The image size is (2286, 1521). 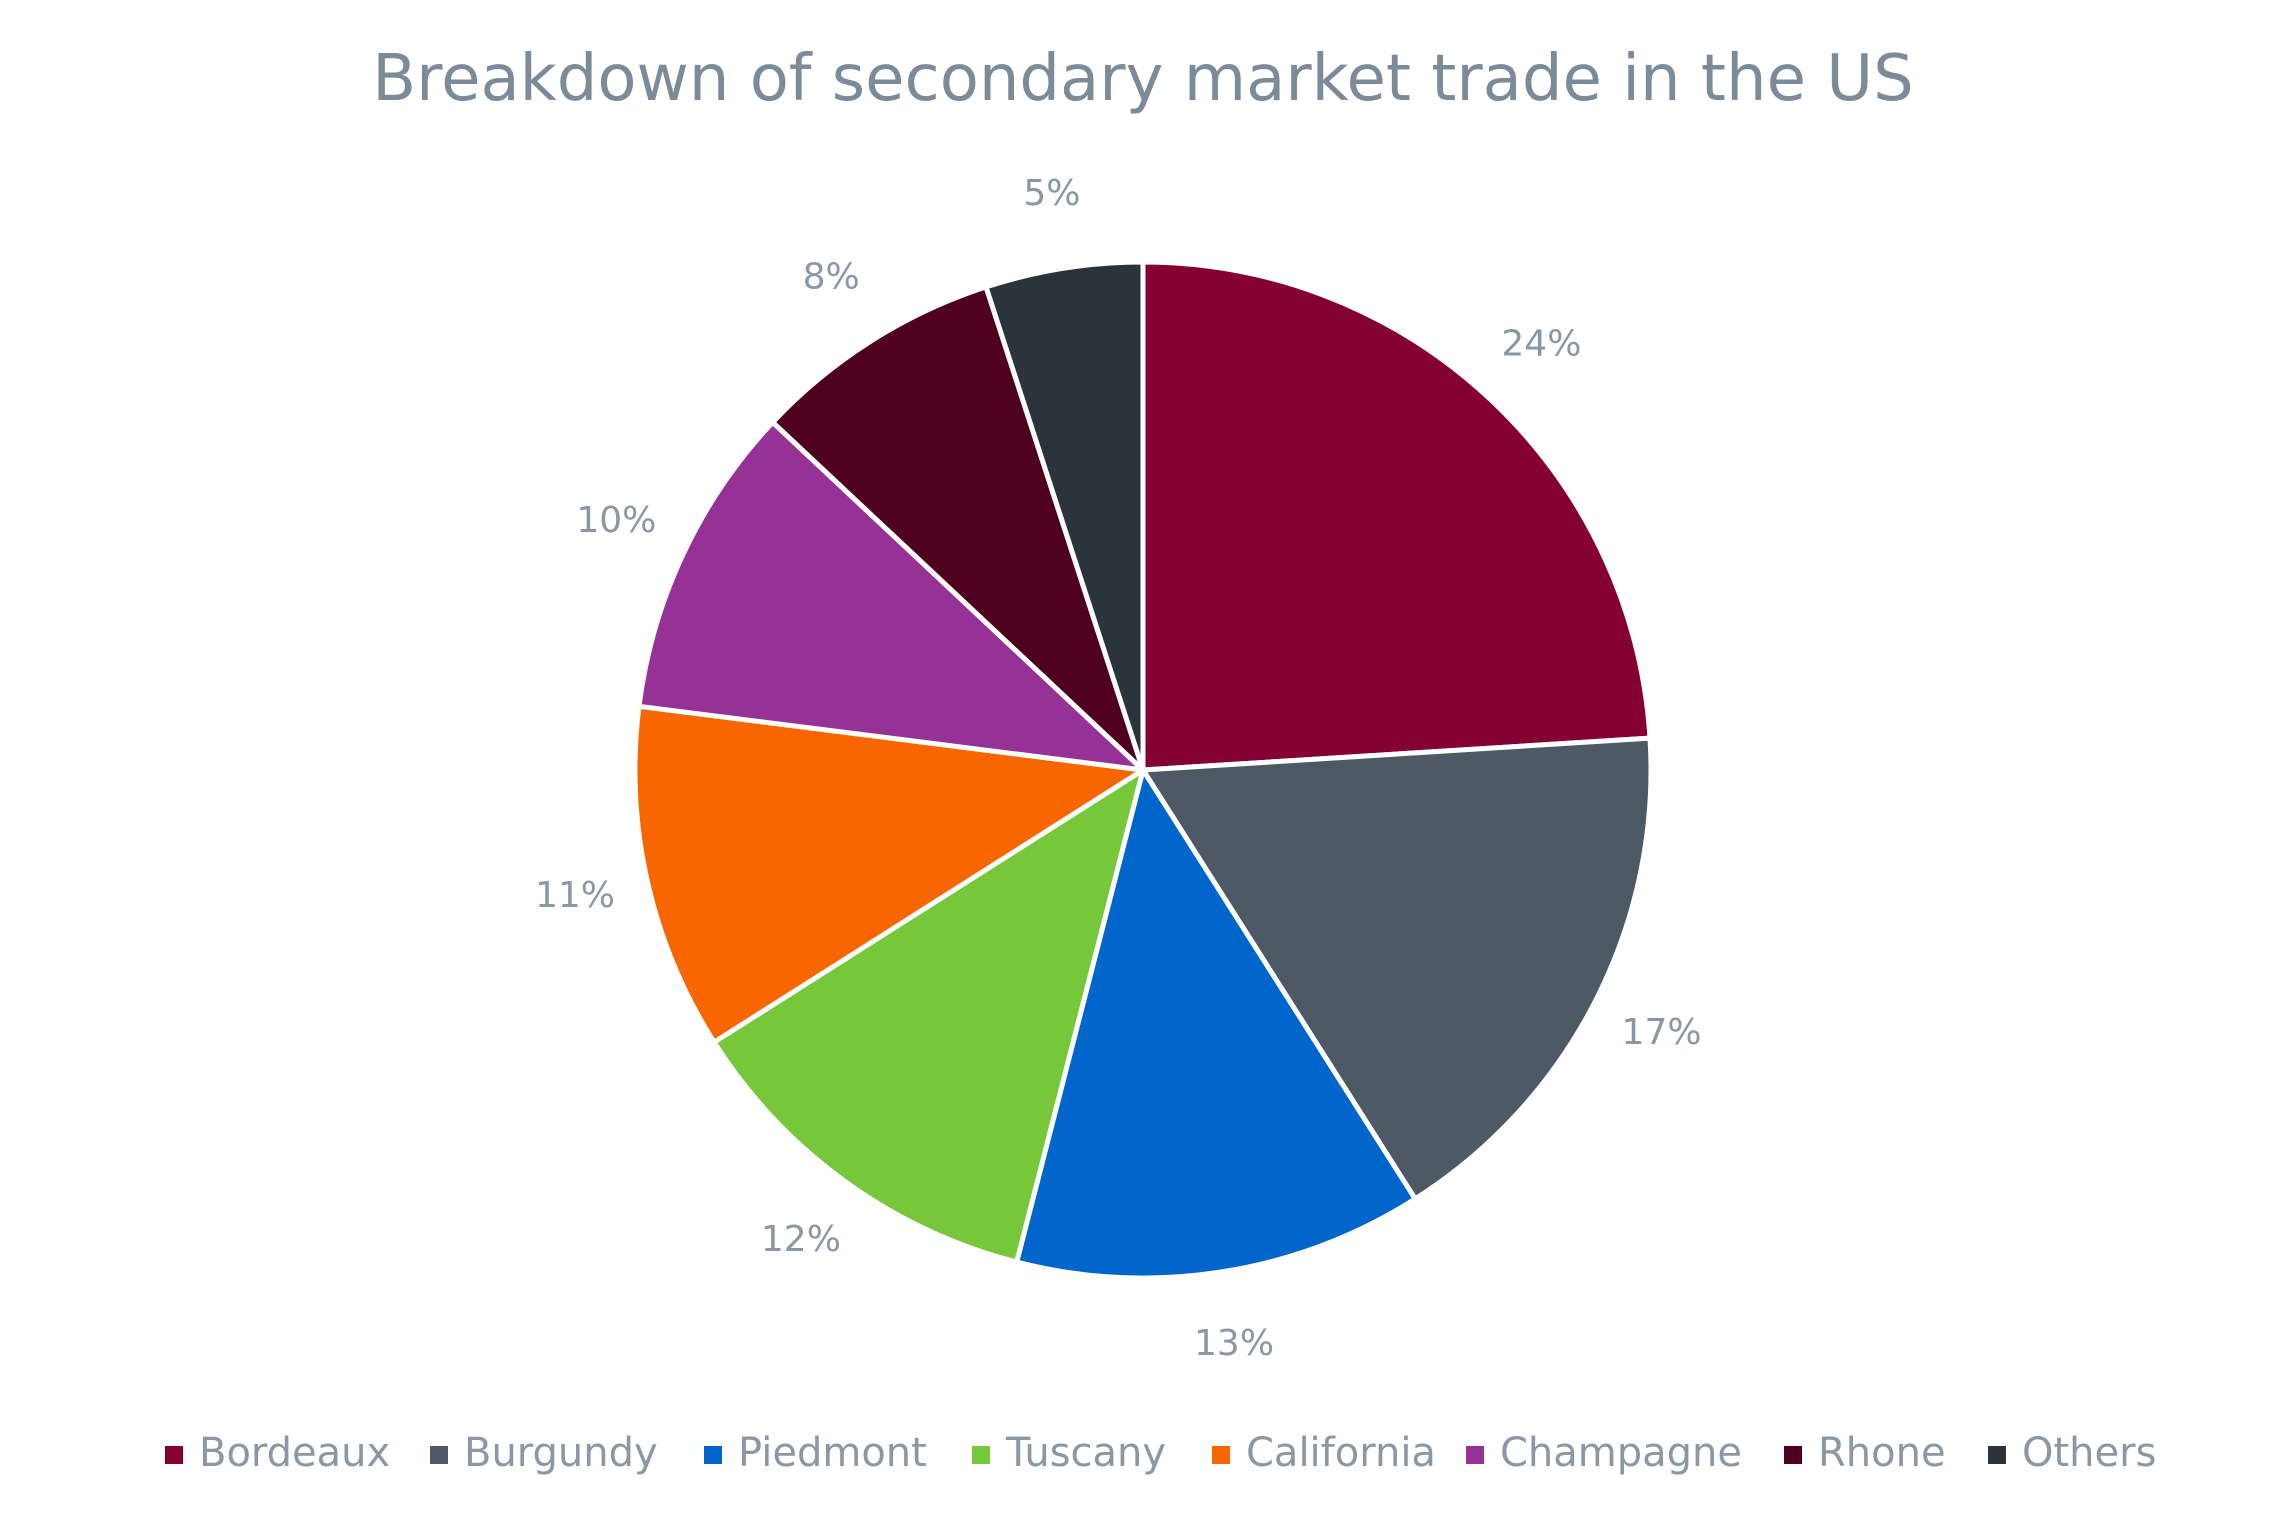 I want to click on legend-swatch-bordeaux, so click(x=174, y=1455).